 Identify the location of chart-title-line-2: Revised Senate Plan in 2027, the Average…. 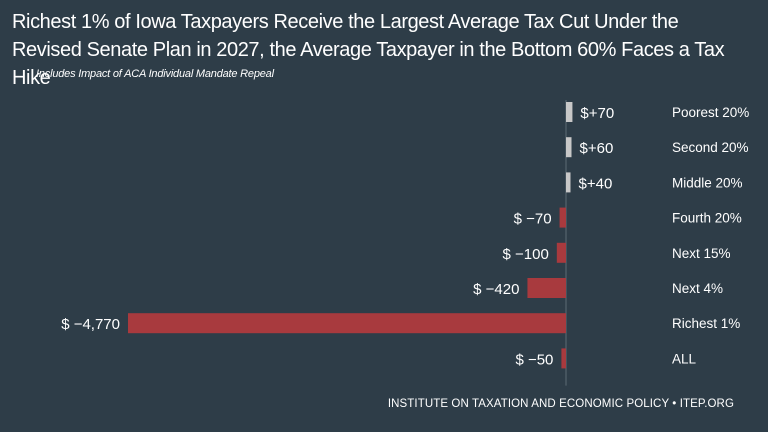
(368, 64).